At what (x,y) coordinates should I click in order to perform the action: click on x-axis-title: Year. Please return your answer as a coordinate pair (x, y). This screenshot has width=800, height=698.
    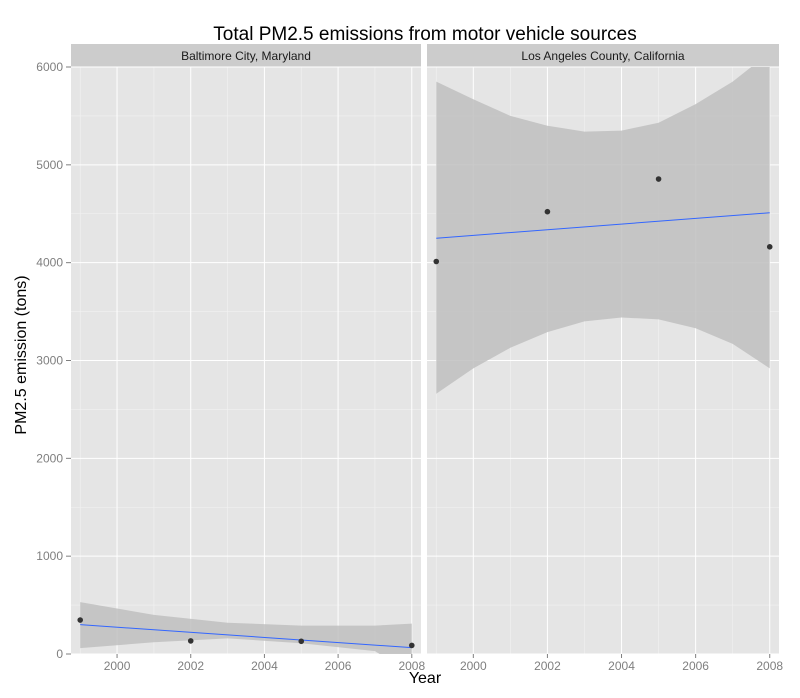
    Looking at the image, I should click on (425, 678).